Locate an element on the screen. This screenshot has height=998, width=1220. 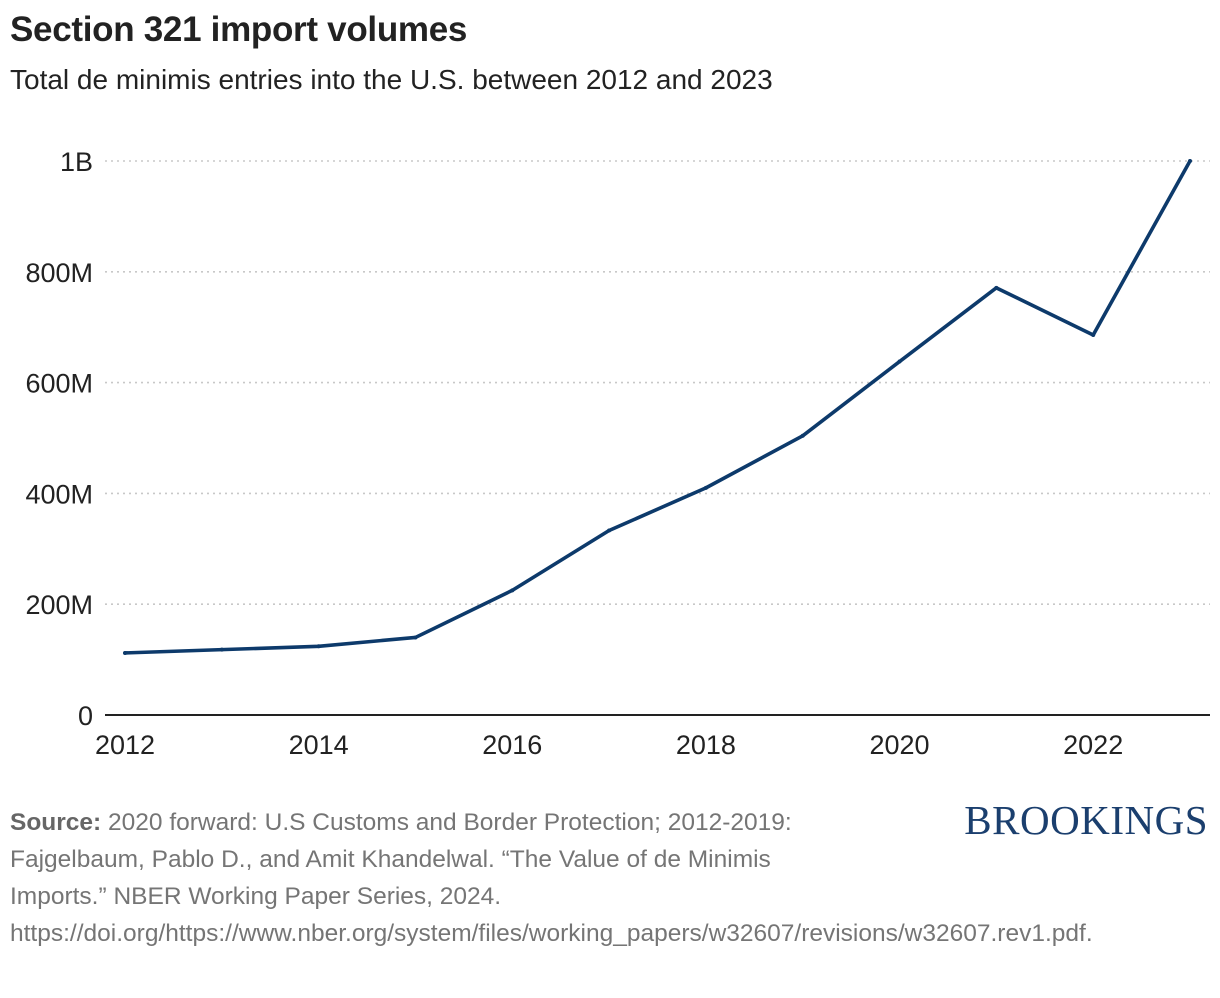
source-label: Source: is located at coordinates (56, 822).